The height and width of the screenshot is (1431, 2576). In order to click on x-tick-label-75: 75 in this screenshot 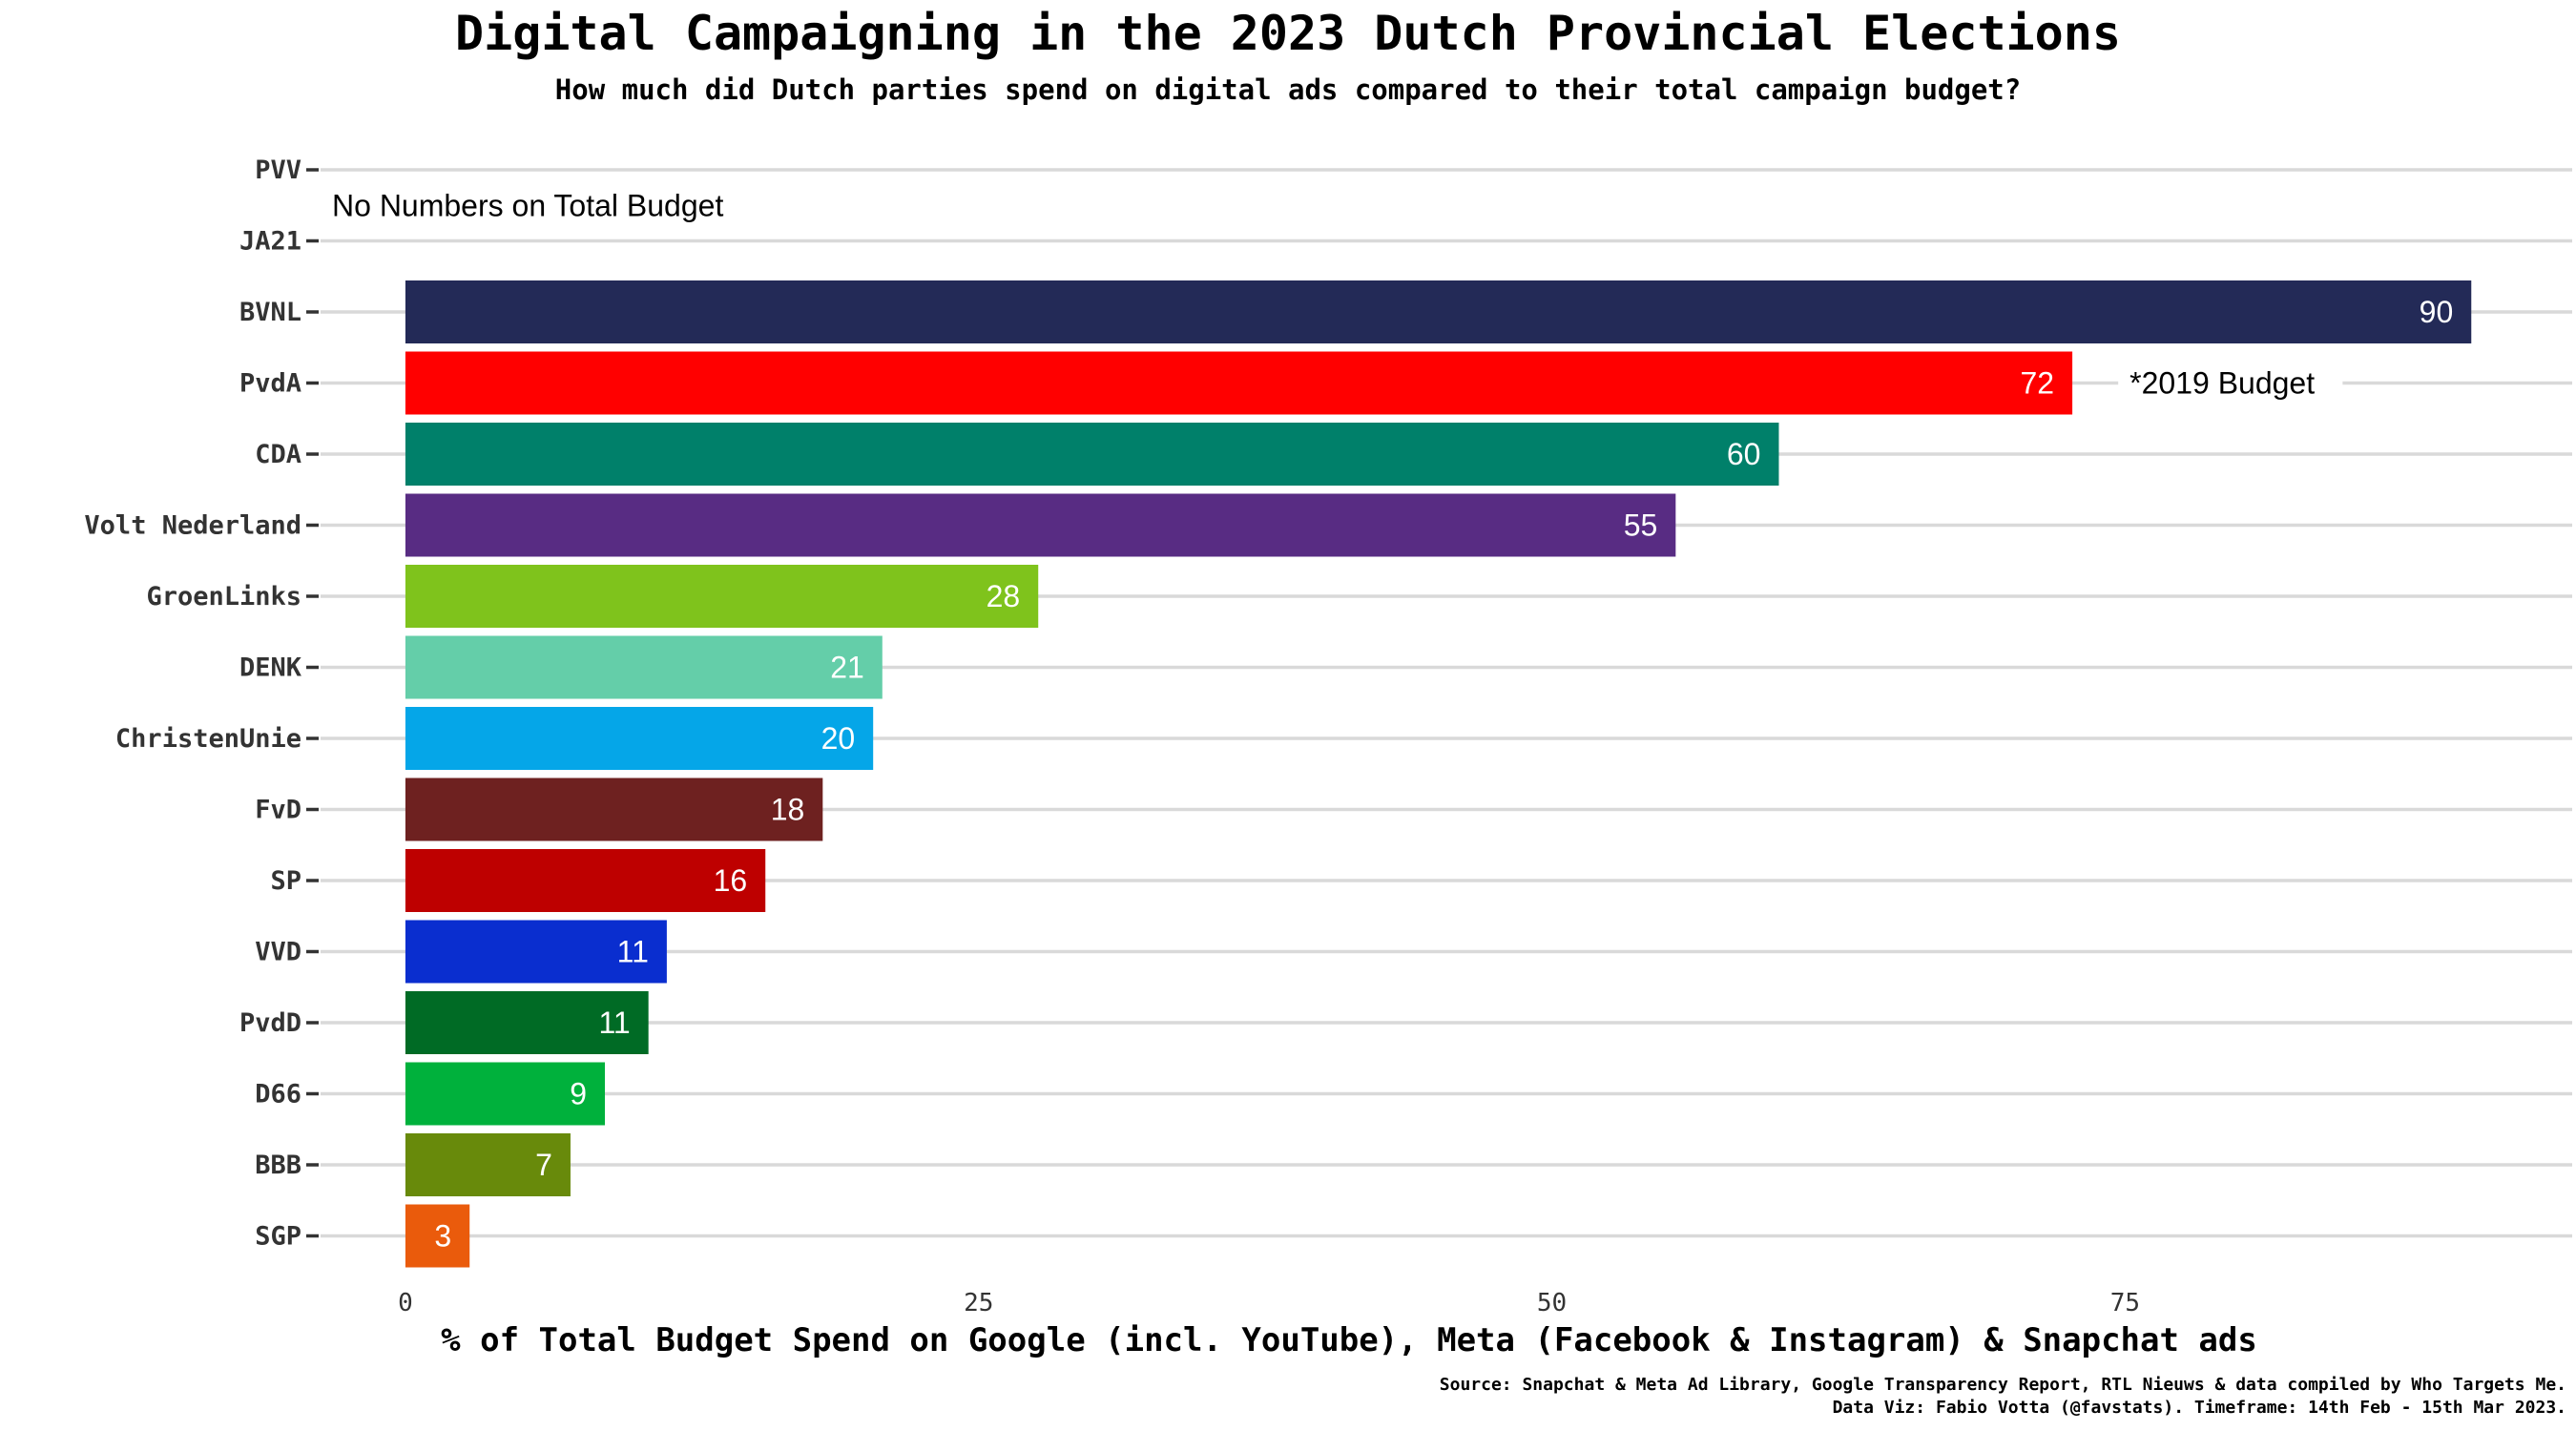, I will do `click(2125, 1303)`.